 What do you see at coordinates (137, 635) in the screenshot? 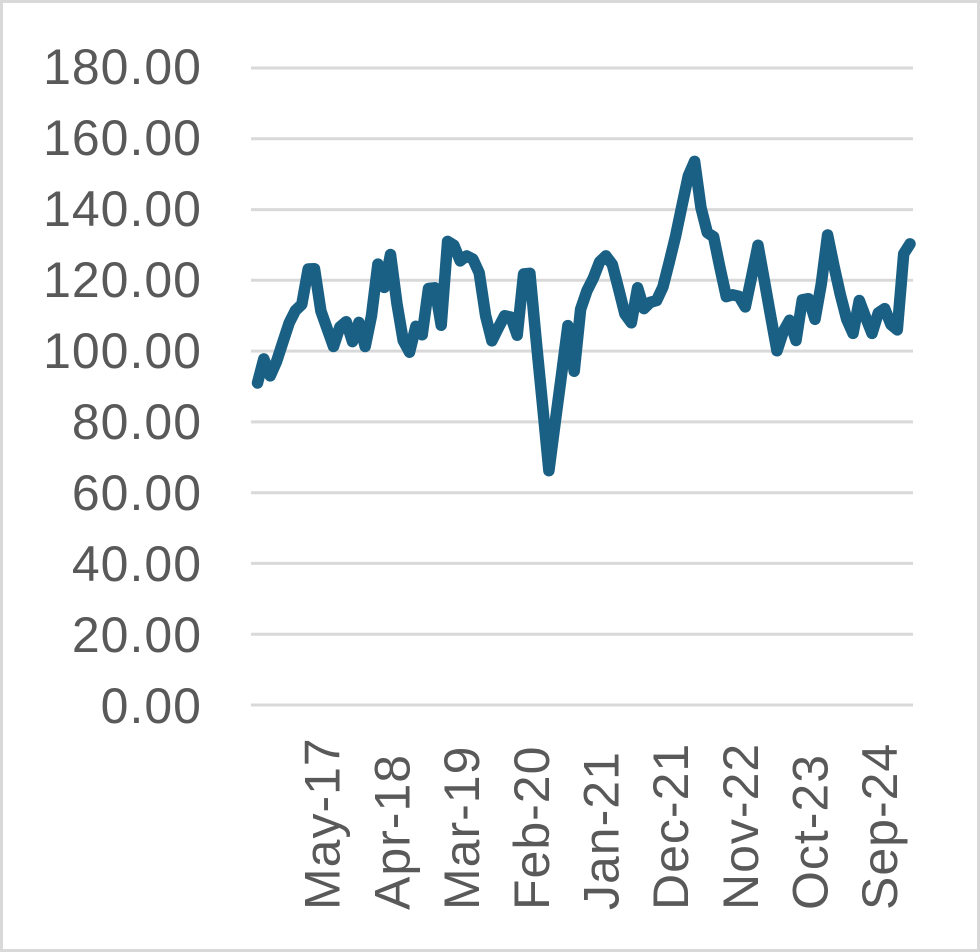
I see `svg-text: 20.00` at bounding box center [137, 635].